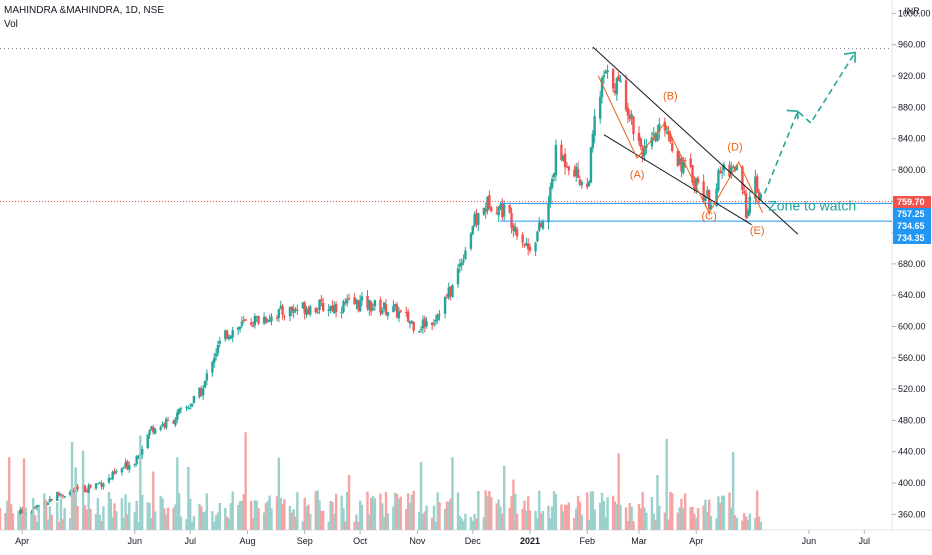 The width and height of the screenshot is (932, 555). Describe the element at coordinates (912, 326) in the screenshot. I see `y-tick-label: 600.00` at that location.